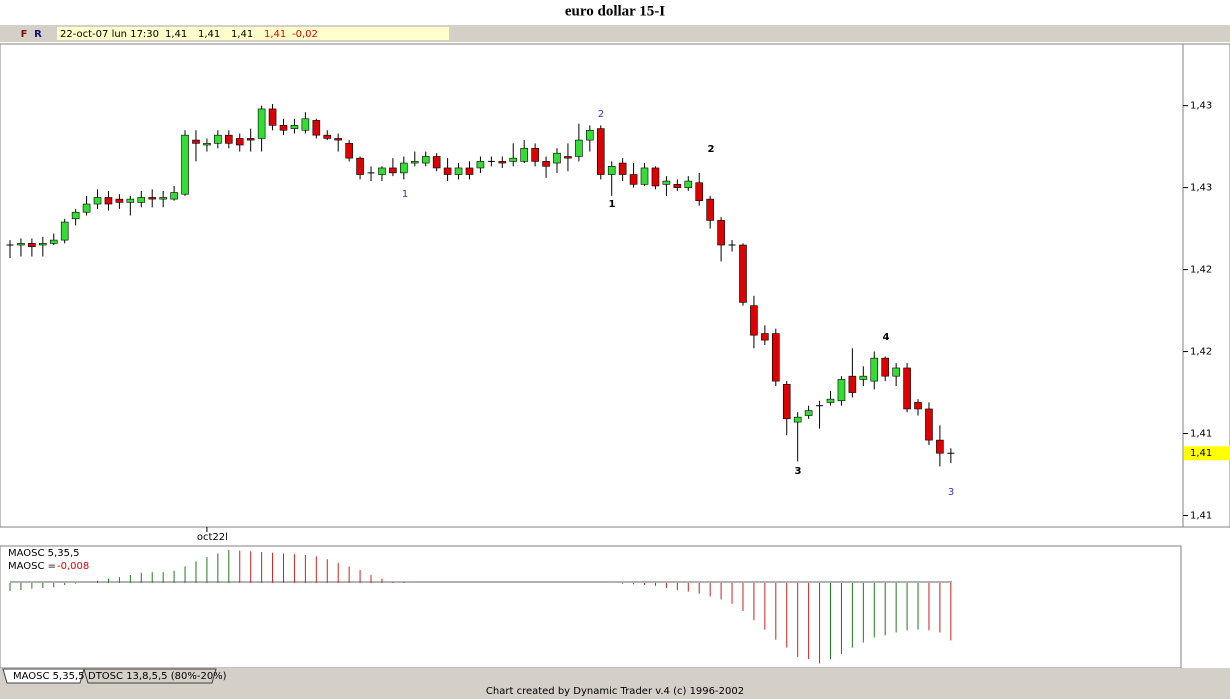 The image size is (1230, 699). Describe the element at coordinates (24, 34) in the screenshot. I see `button-f: F` at that location.